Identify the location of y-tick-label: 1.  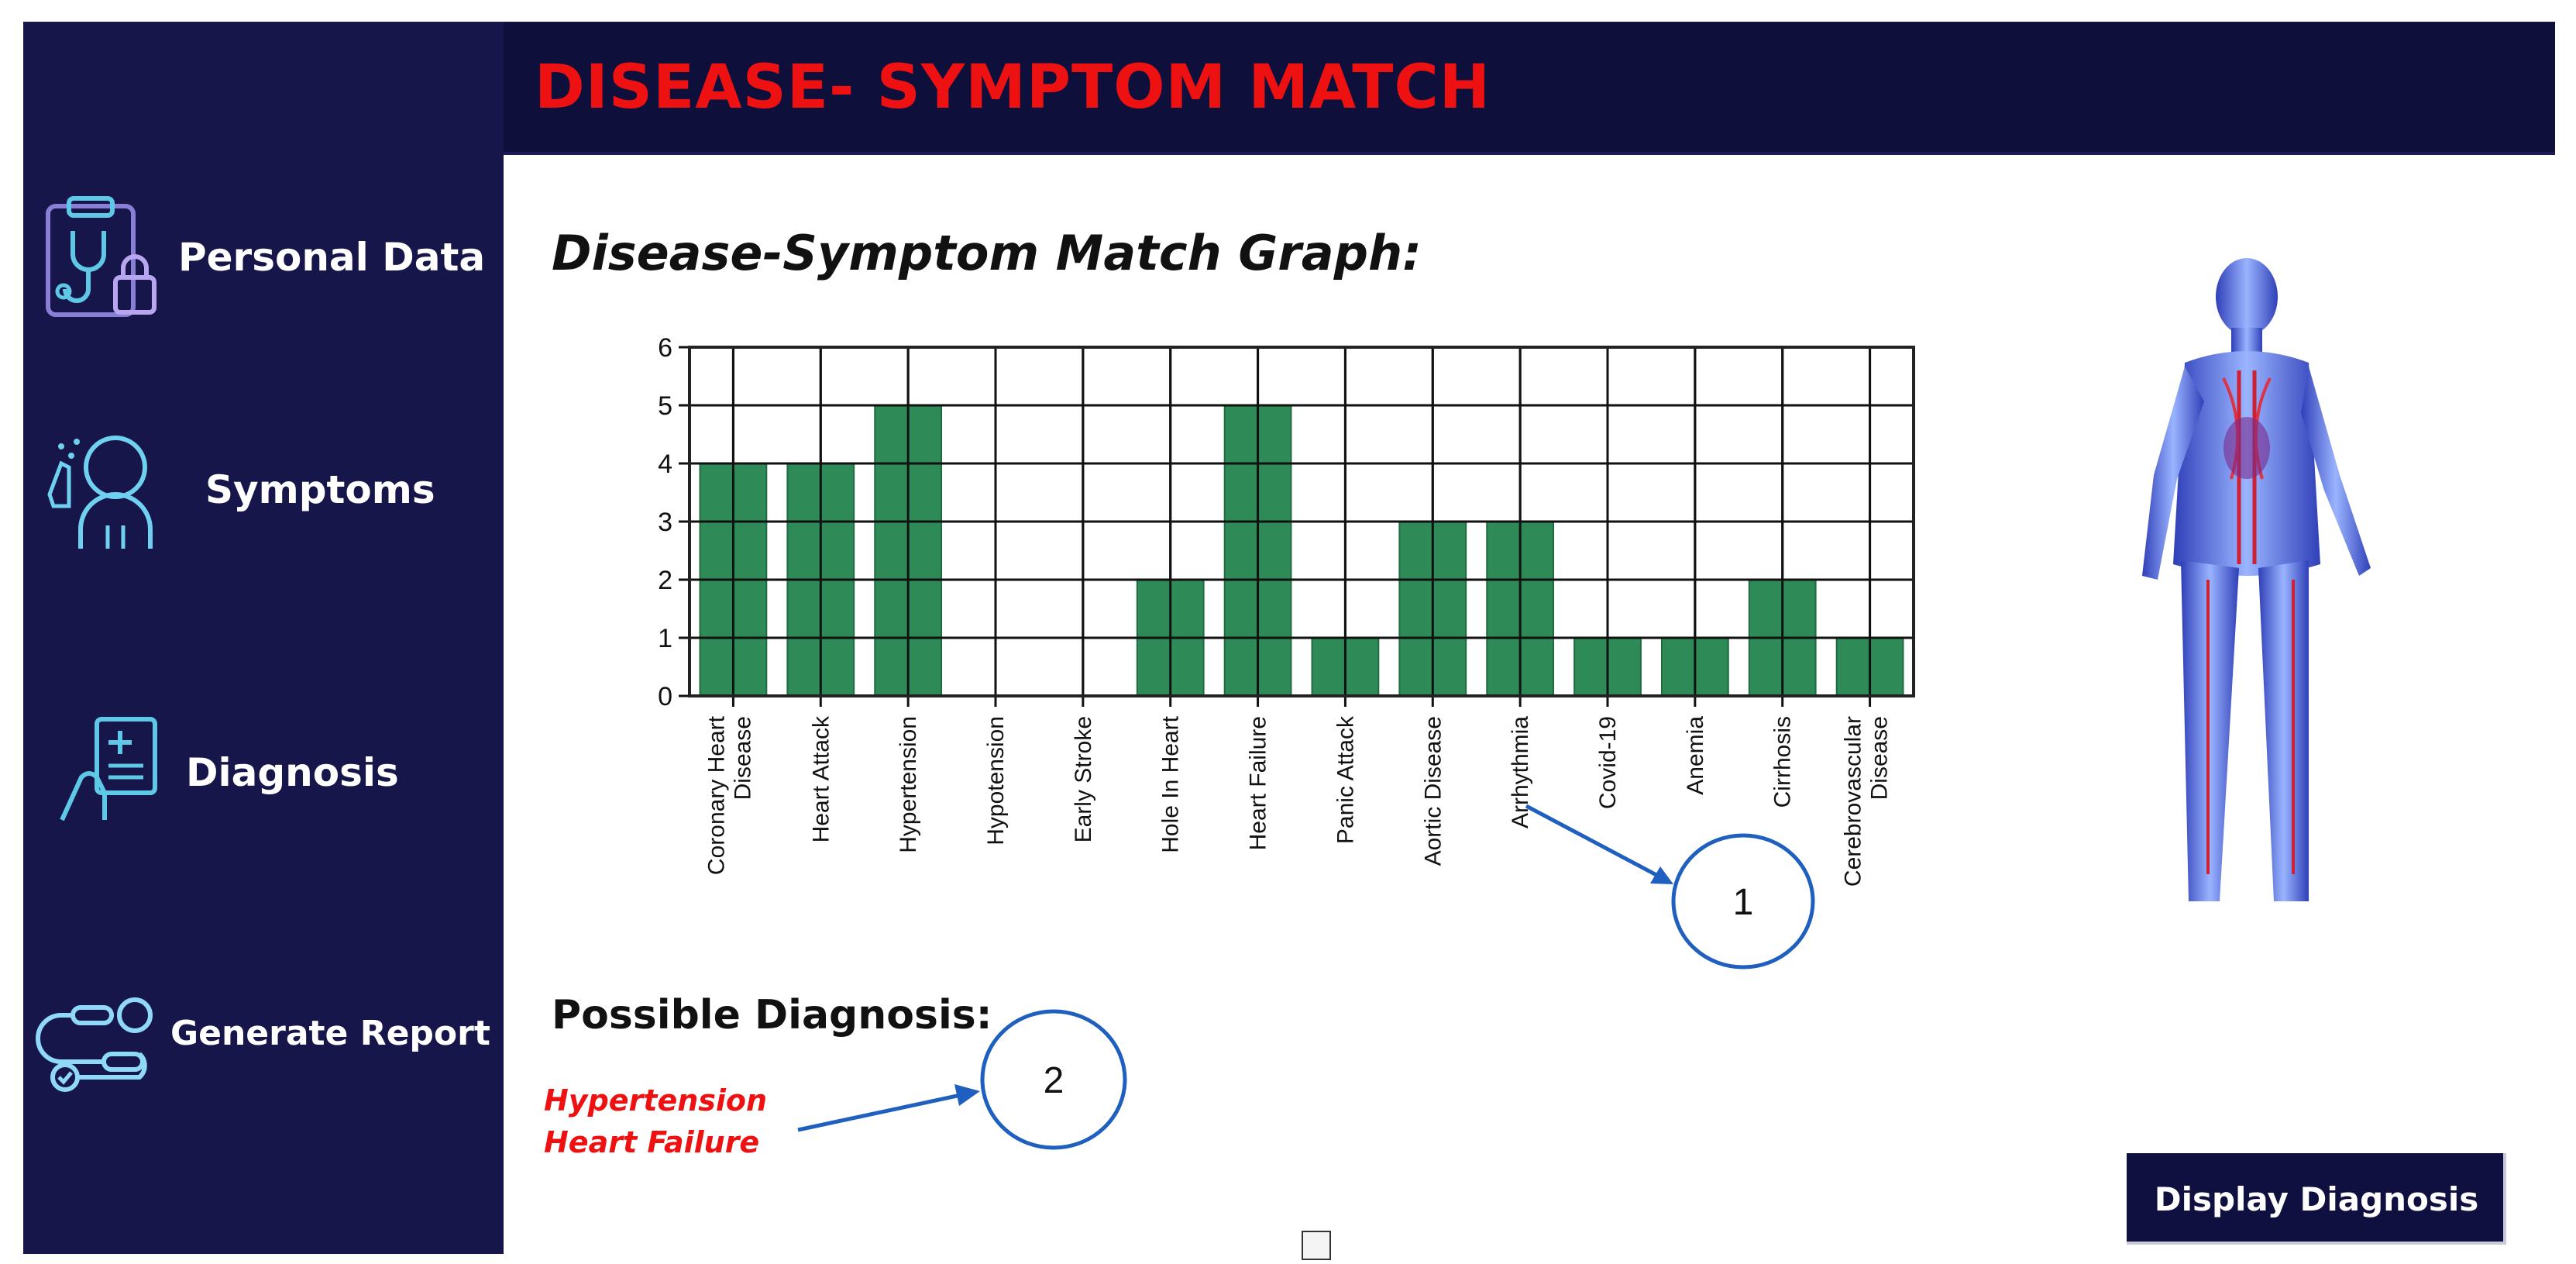
(665, 638).